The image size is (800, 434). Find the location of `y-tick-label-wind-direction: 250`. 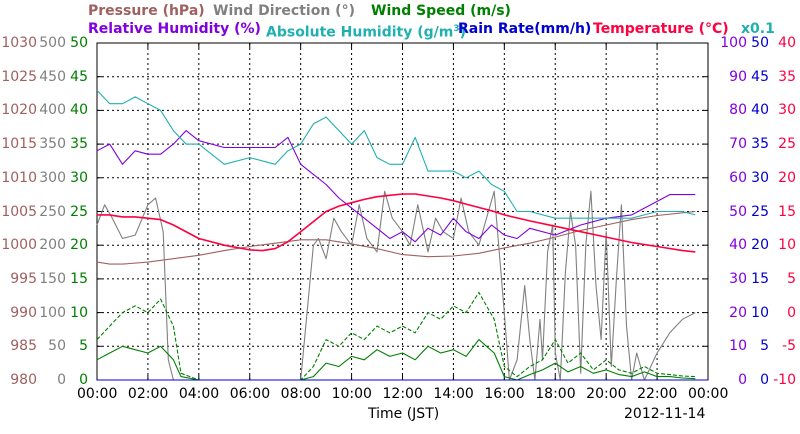

y-tick-label-wind-direction: 250 is located at coordinates (52, 211).